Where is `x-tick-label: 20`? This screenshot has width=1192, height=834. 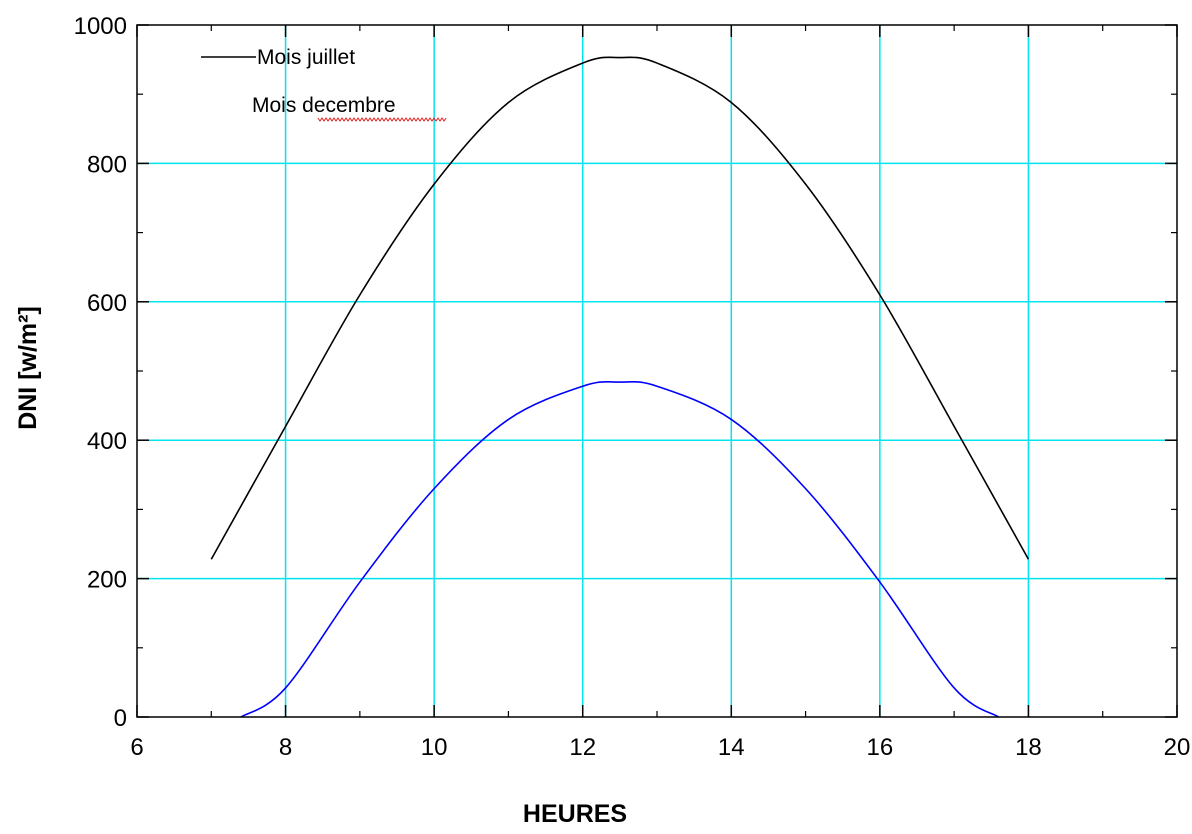
x-tick-label: 20 is located at coordinates (1177, 747).